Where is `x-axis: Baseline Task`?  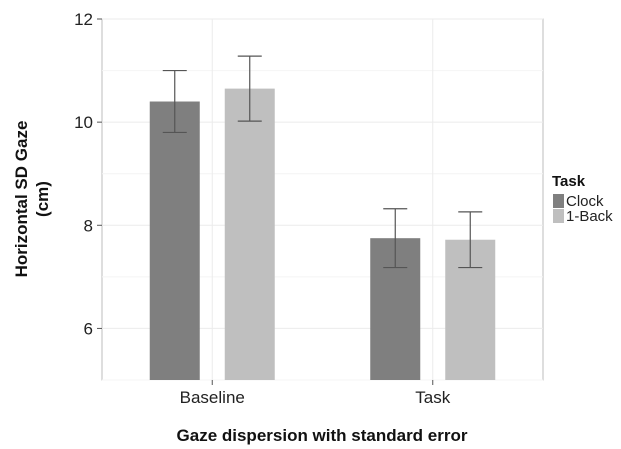 x-axis: Baseline Task is located at coordinates (315, 393).